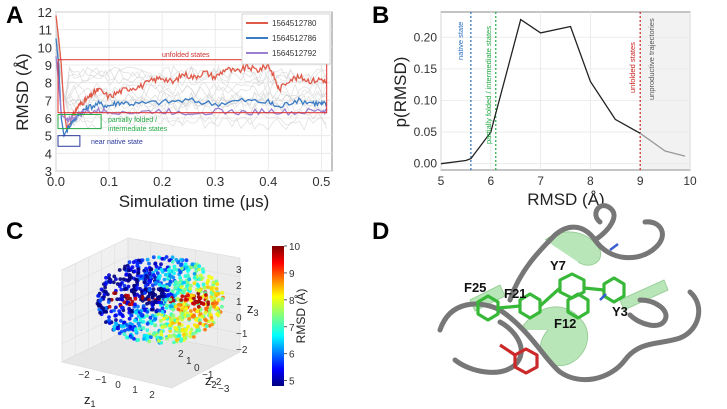 The width and height of the screenshot is (727, 409). What do you see at coordinates (690, 181) in the screenshot?
I see `b-xtick-label: 10` at bounding box center [690, 181].